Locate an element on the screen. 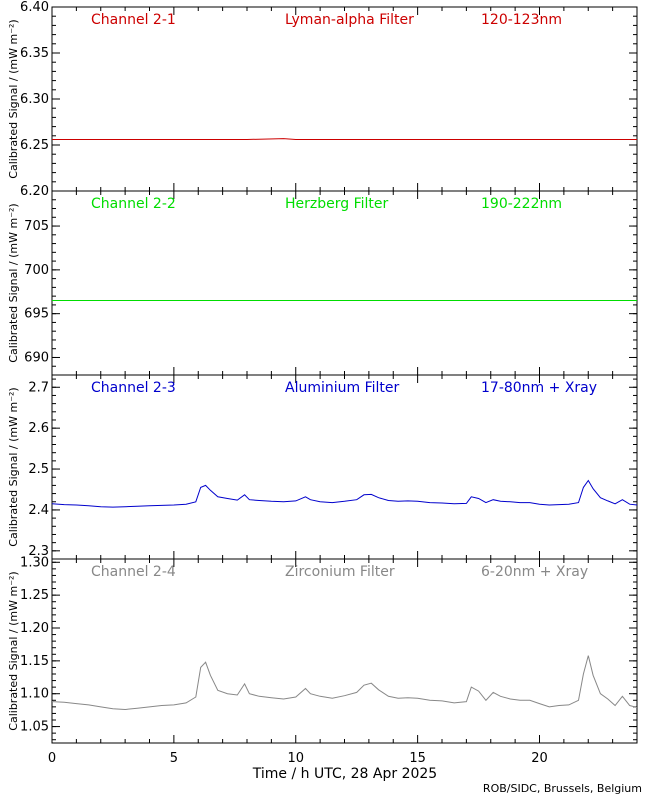  wavelength-title: 190-222nm is located at coordinates (521, 204).